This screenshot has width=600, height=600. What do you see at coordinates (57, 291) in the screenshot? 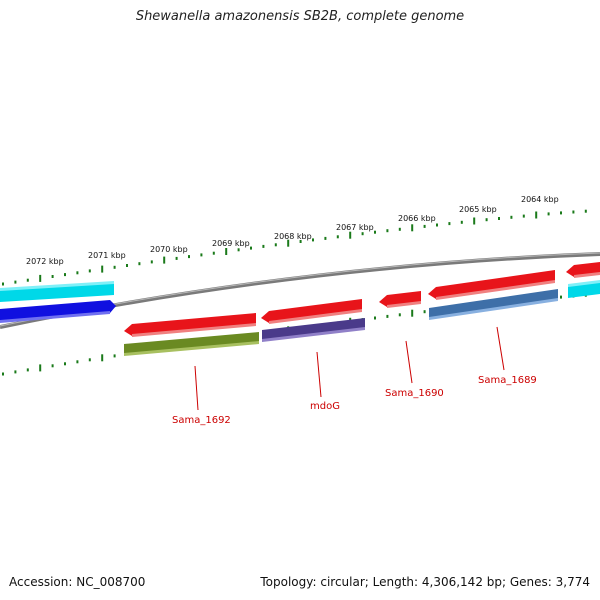
I see `gene-arrow-cyan-left` at bounding box center [57, 291].